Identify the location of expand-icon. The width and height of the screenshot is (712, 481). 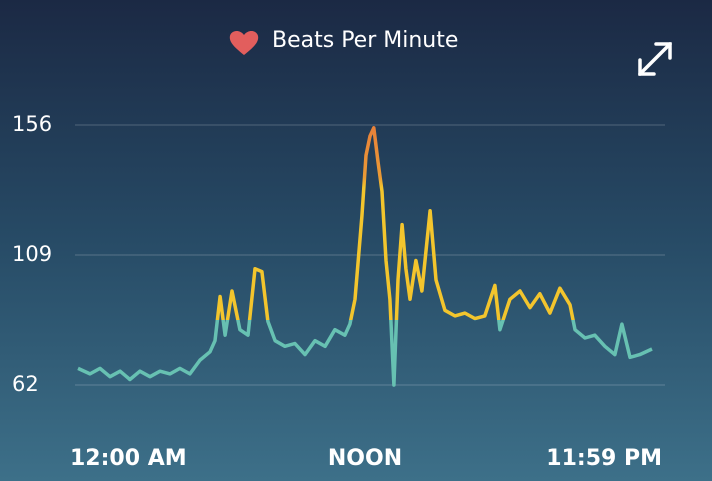
(655, 59).